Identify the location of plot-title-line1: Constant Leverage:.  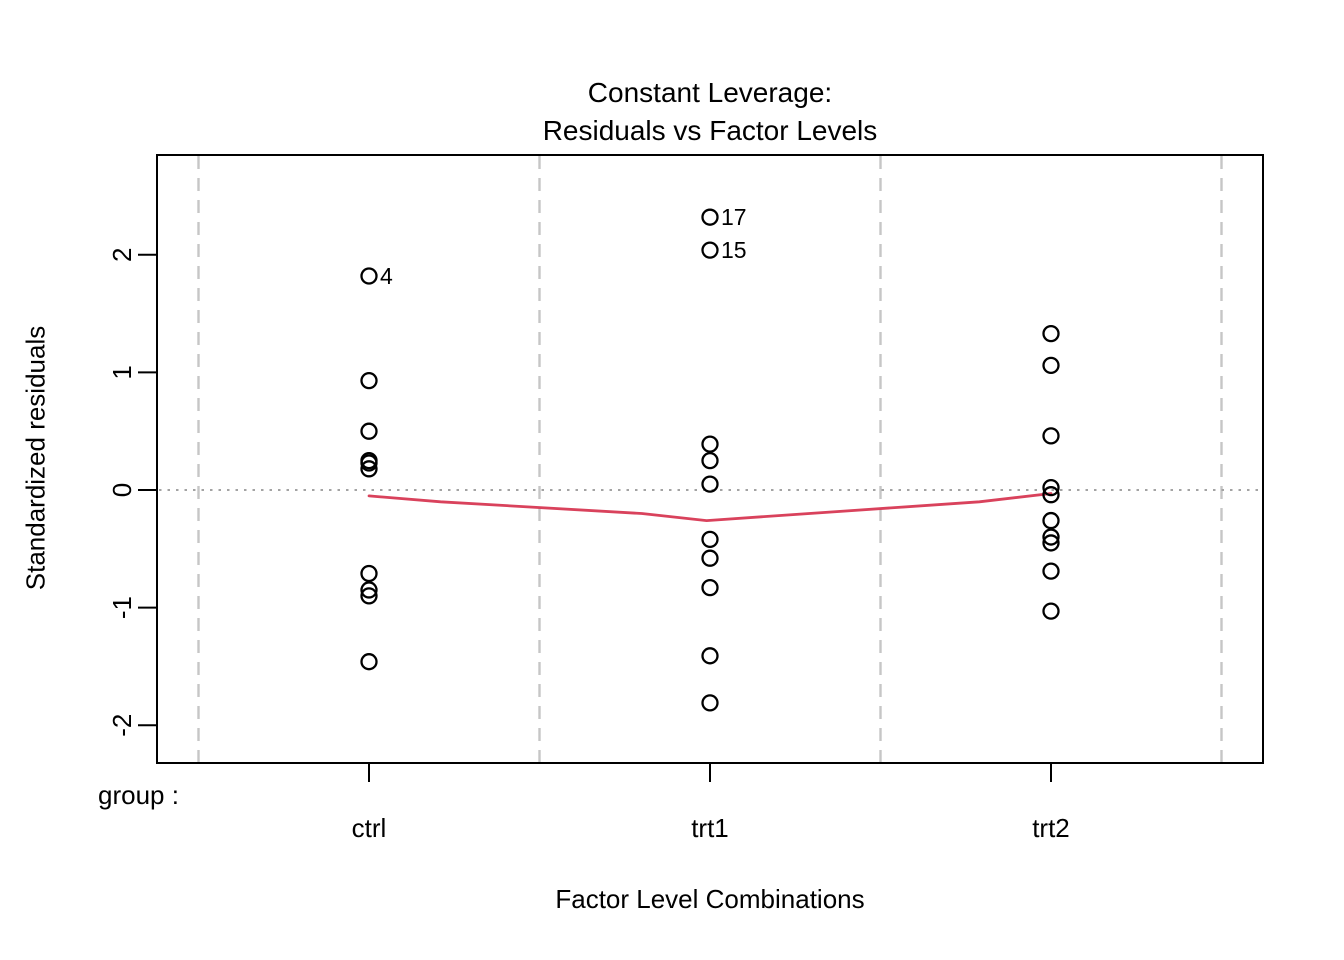
(710, 92).